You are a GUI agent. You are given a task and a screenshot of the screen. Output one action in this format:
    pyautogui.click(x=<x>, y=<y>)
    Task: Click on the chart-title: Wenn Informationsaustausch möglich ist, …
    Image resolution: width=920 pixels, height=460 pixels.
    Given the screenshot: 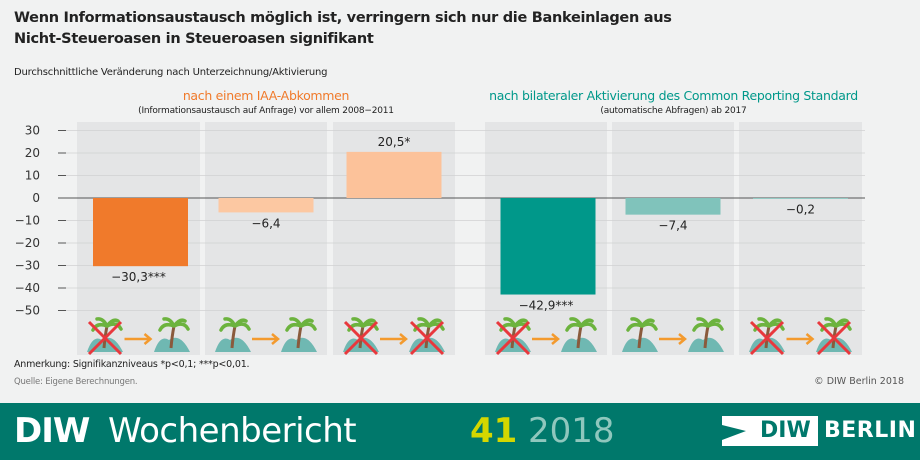 What is the action you would take?
    pyautogui.click(x=343, y=28)
    